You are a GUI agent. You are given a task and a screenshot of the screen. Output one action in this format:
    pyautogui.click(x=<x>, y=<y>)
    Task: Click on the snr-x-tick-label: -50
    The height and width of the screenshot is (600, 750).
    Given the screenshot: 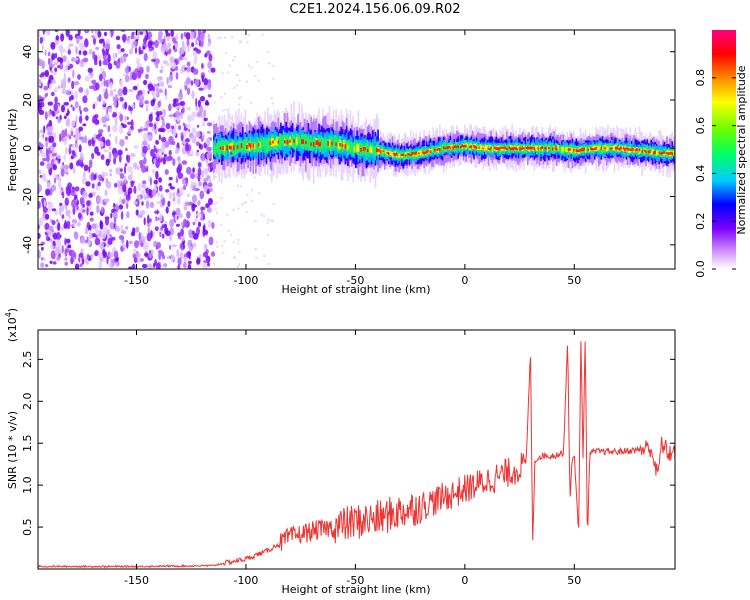 What is the action you would take?
    pyautogui.click(x=355, y=580)
    